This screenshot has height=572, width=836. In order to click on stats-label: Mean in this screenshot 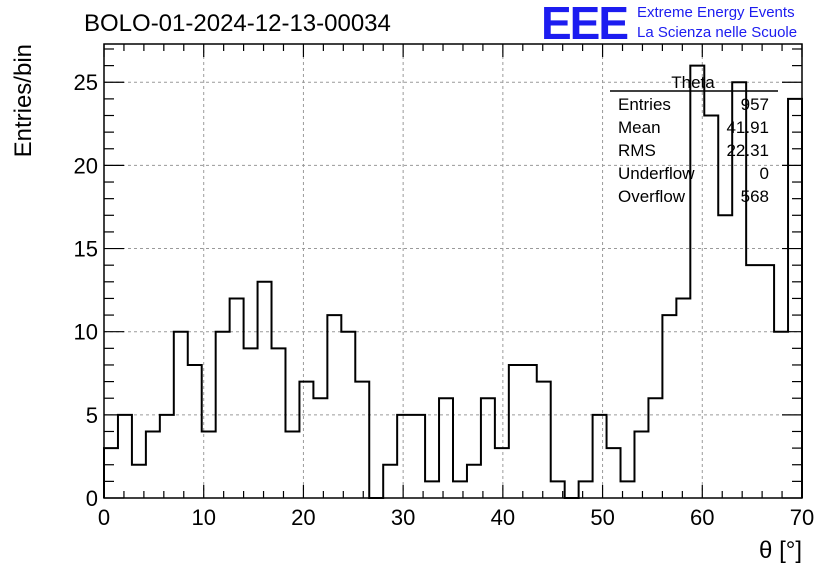, I will do `click(639, 127)`.